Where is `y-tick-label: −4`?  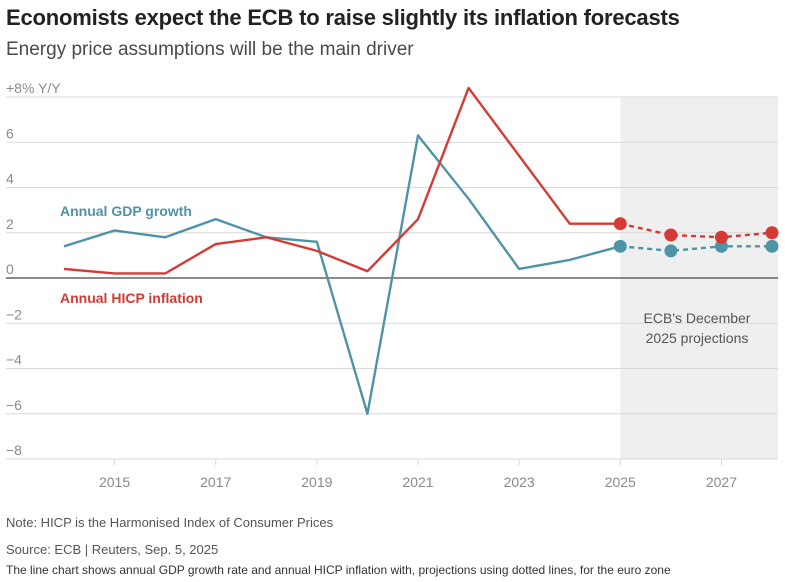 y-tick-label: −4 is located at coordinates (14, 360).